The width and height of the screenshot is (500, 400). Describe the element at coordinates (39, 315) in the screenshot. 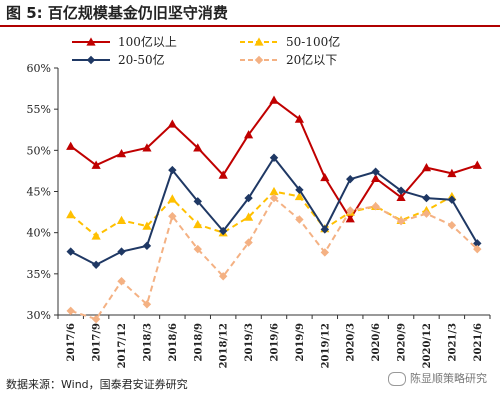

I see `y-tick-label: 30%` at that location.